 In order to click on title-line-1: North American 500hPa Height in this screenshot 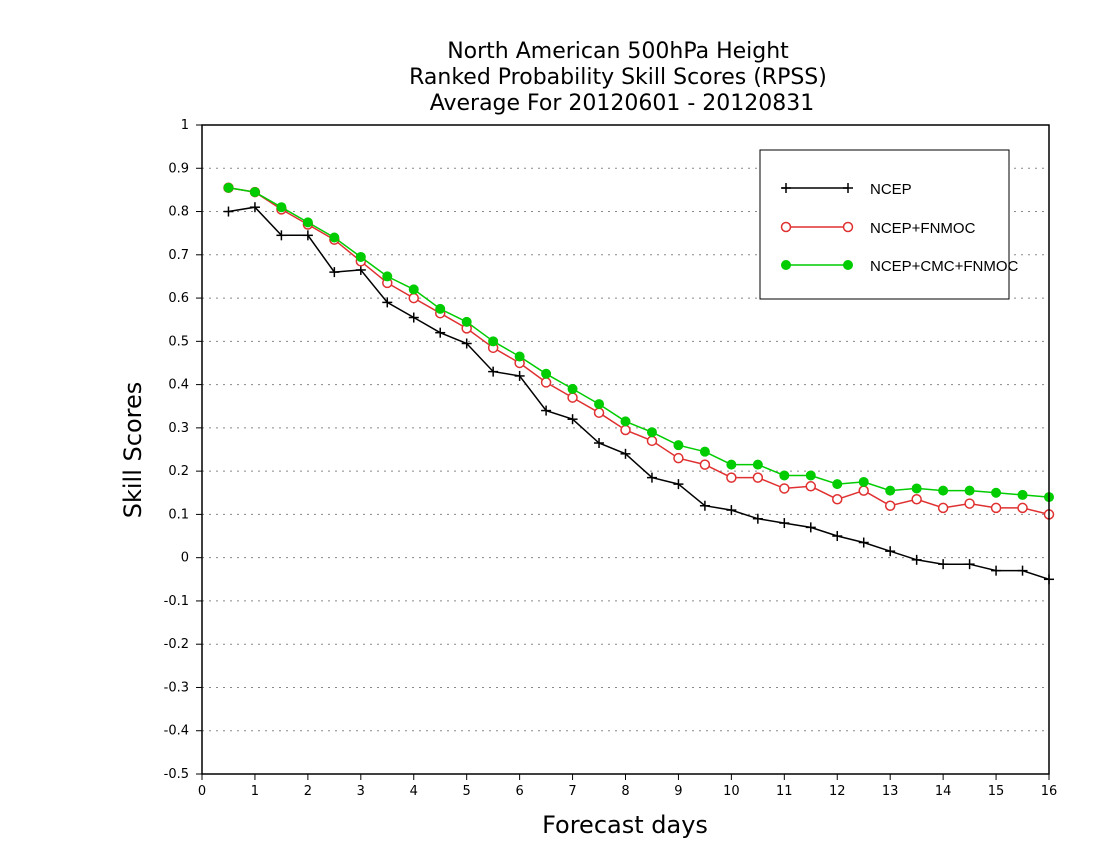, I will do `click(618, 51)`.